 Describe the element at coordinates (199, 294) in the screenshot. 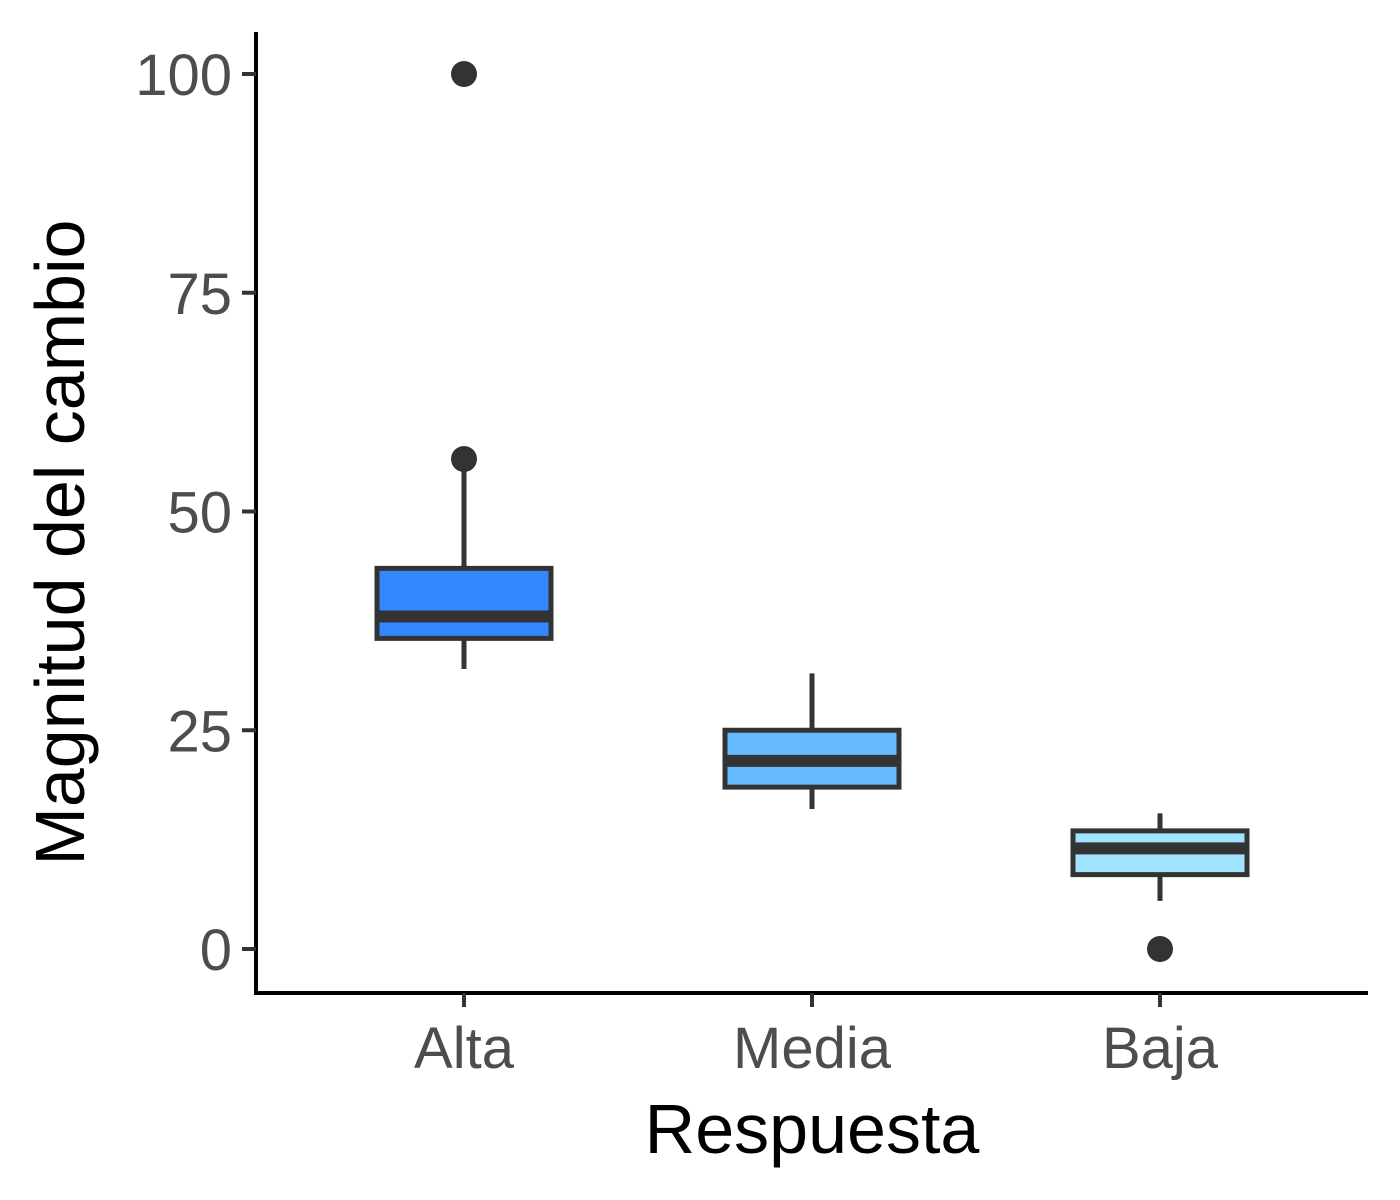

I see `y-tick-label: 75` at that location.